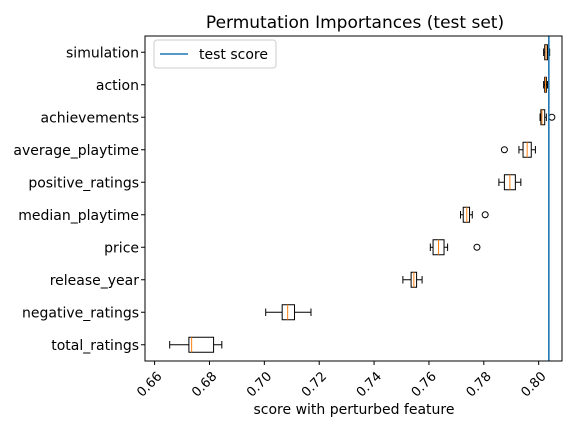  What do you see at coordinates (342, 380) in the screenshot?
I see `x-axis: 0.66 0.68 0.70 0.72 0.74 0.76 0.78 0.80` at bounding box center [342, 380].